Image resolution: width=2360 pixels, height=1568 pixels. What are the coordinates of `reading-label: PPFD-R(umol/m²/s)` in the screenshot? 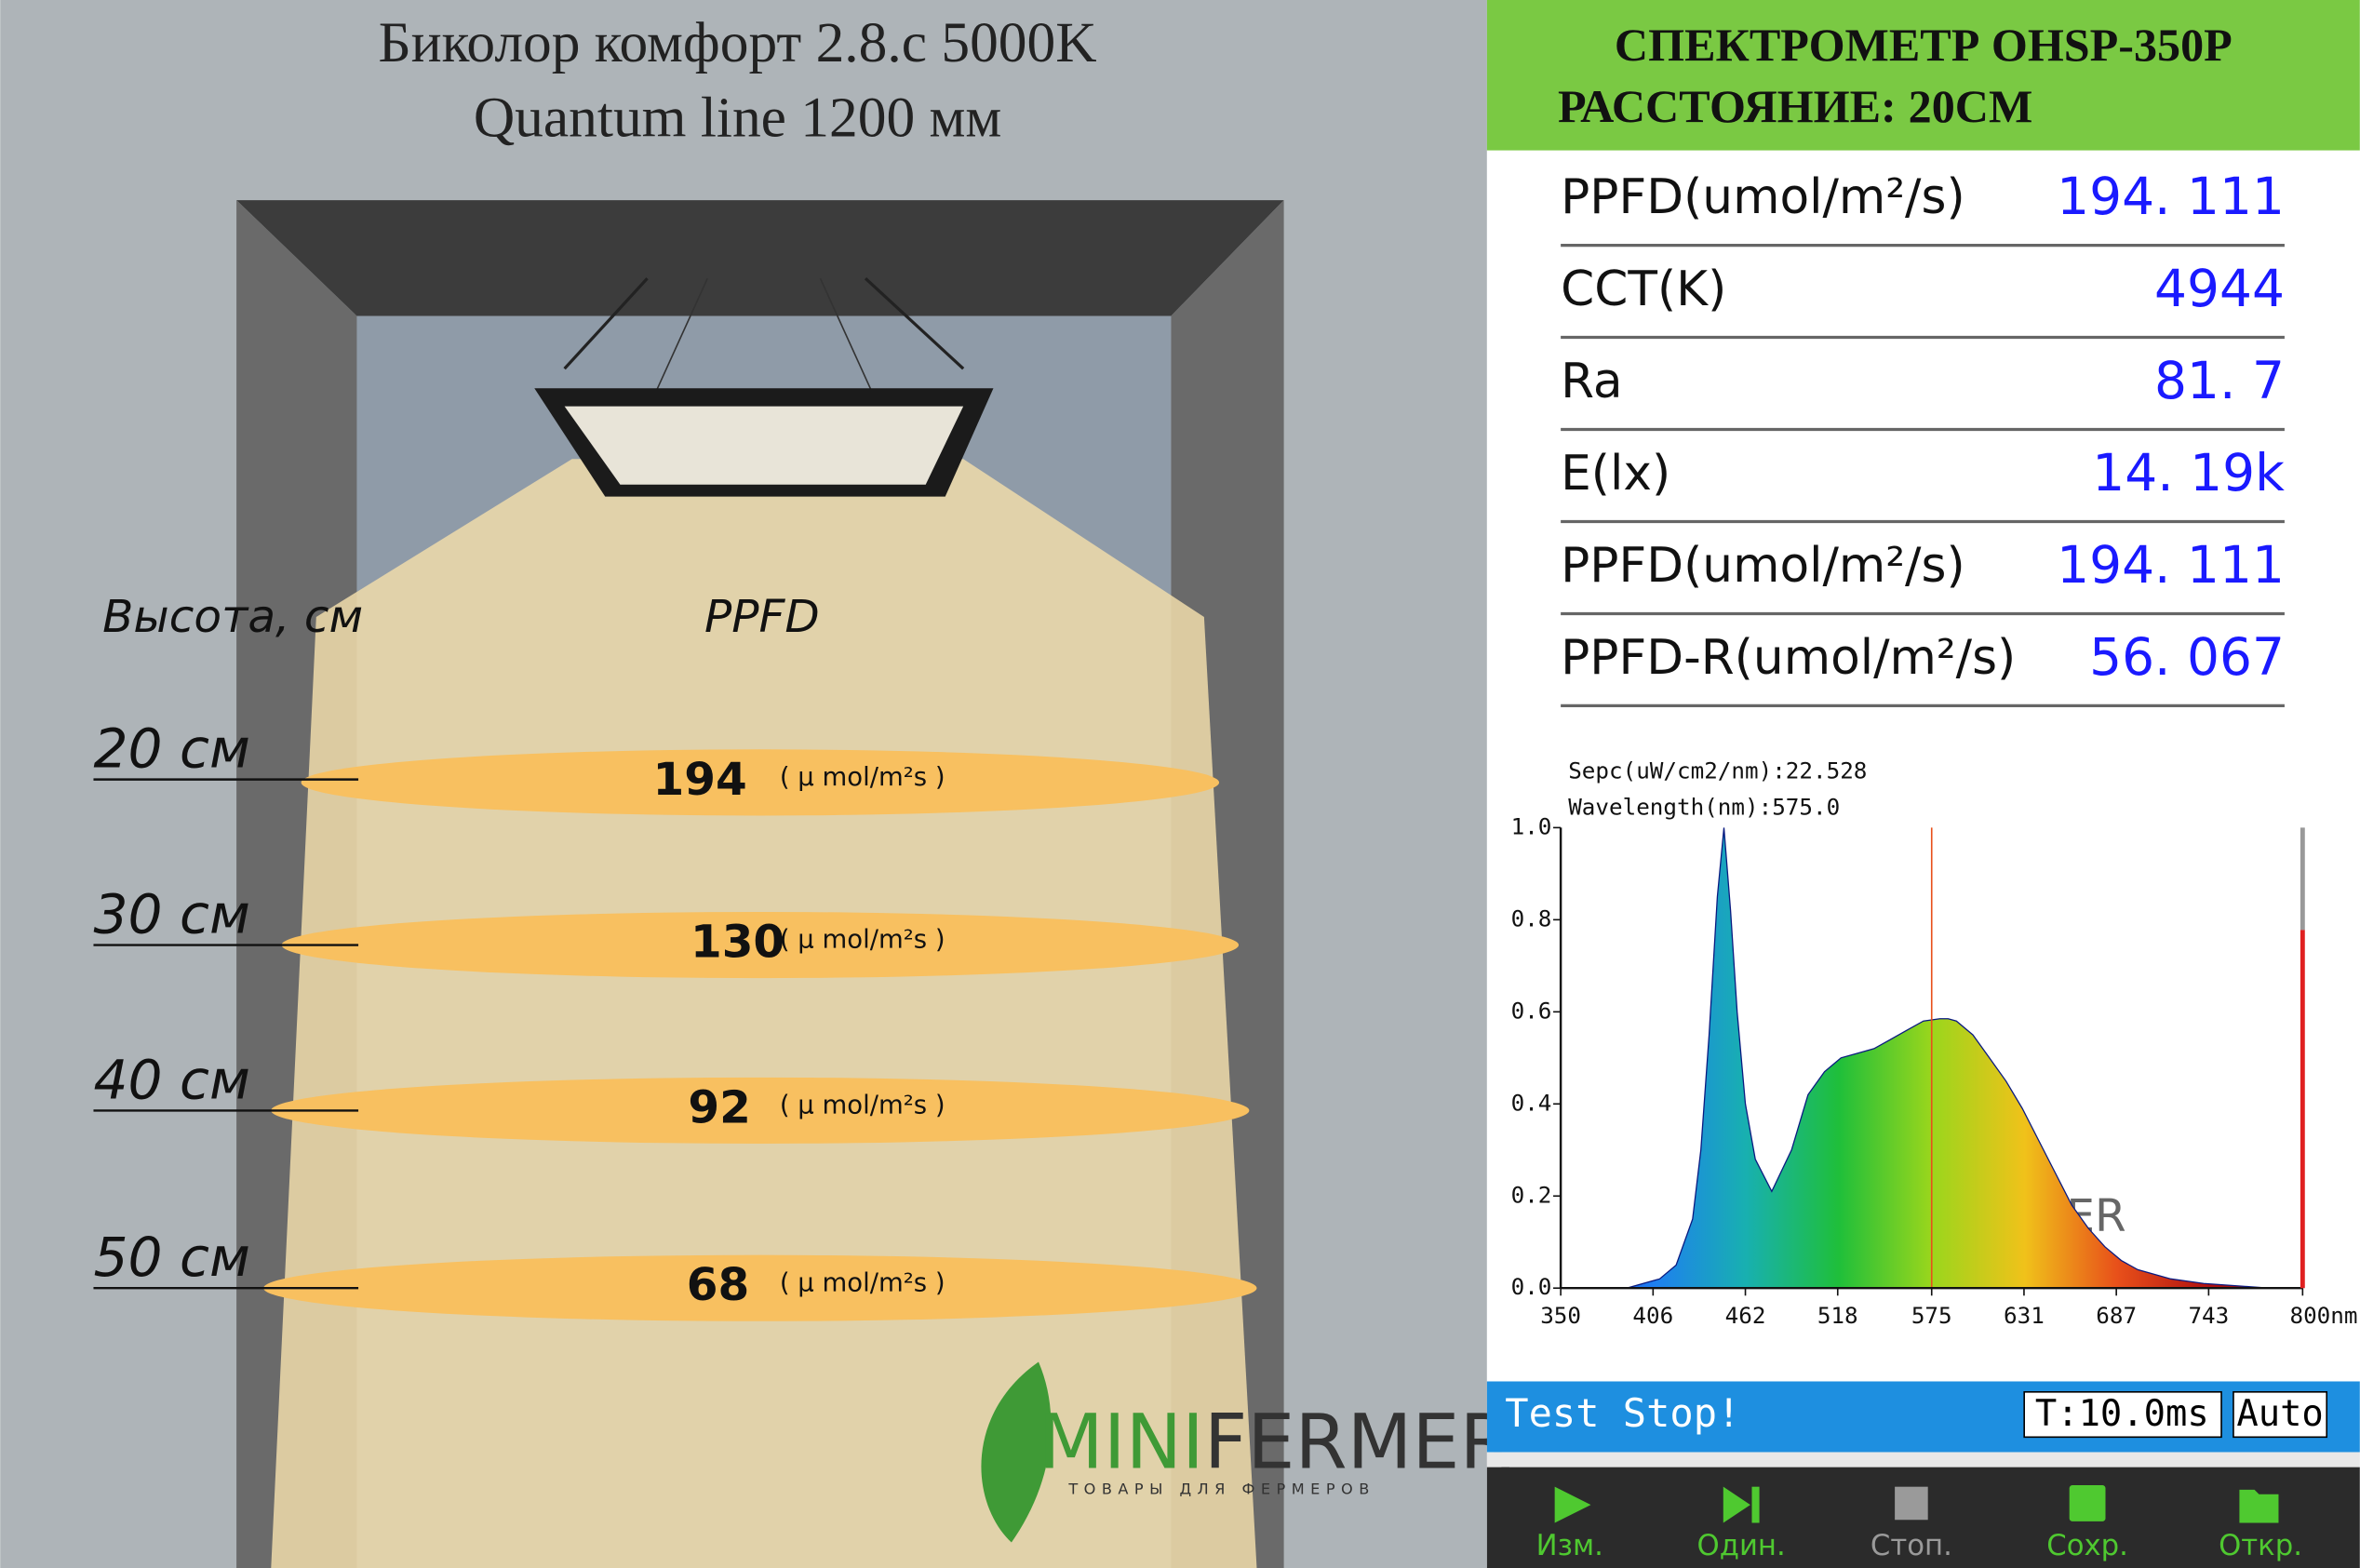 It's located at (1788, 658).